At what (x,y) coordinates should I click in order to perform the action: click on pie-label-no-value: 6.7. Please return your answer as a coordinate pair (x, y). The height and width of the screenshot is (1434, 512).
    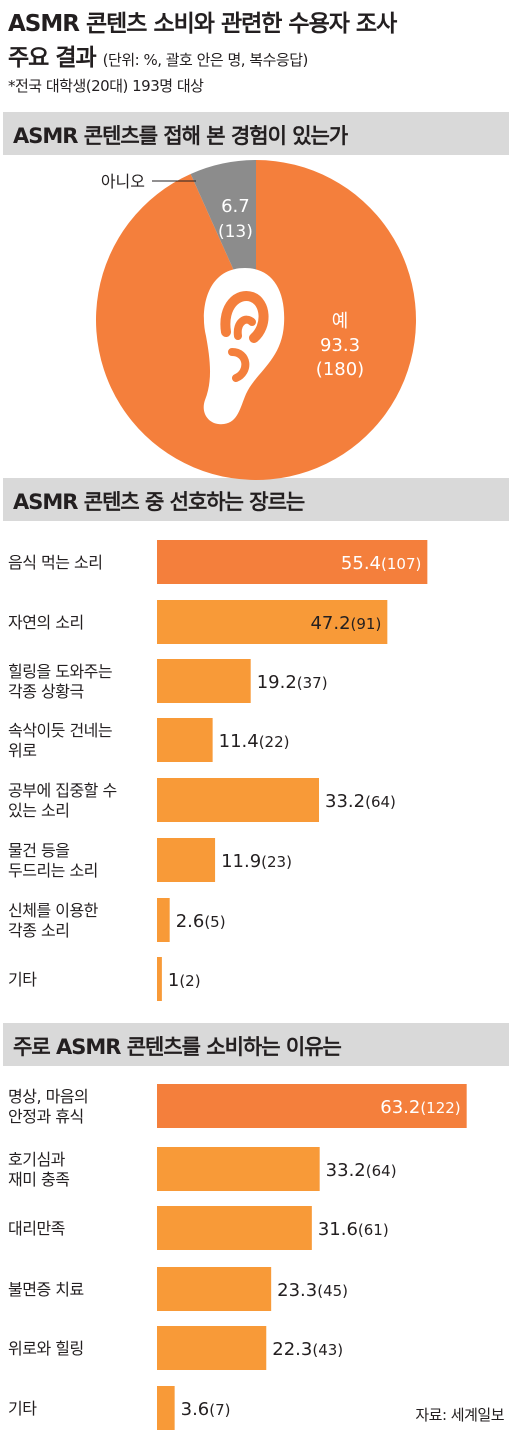
    Looking at the image, I should click on (235, 206).